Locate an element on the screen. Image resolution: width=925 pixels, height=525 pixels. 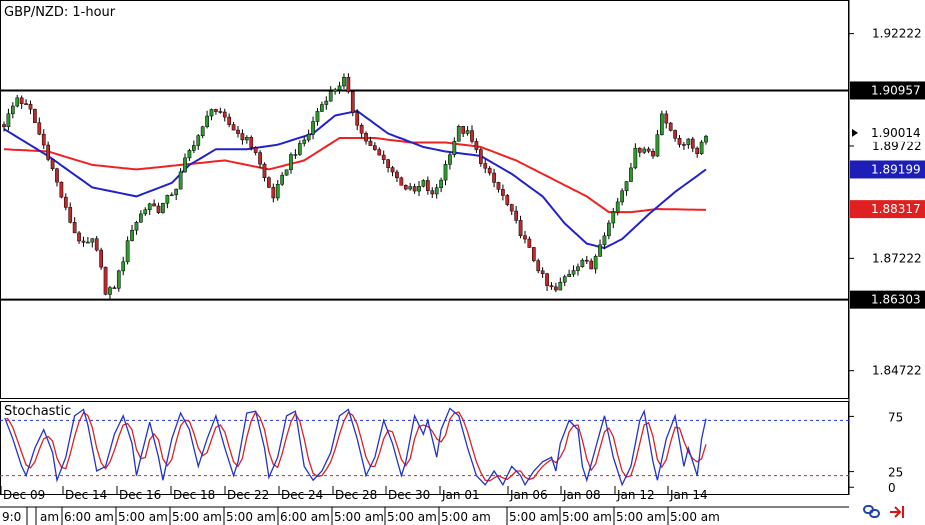
date-label: Dec 16 is located at coordinates (140, 495).